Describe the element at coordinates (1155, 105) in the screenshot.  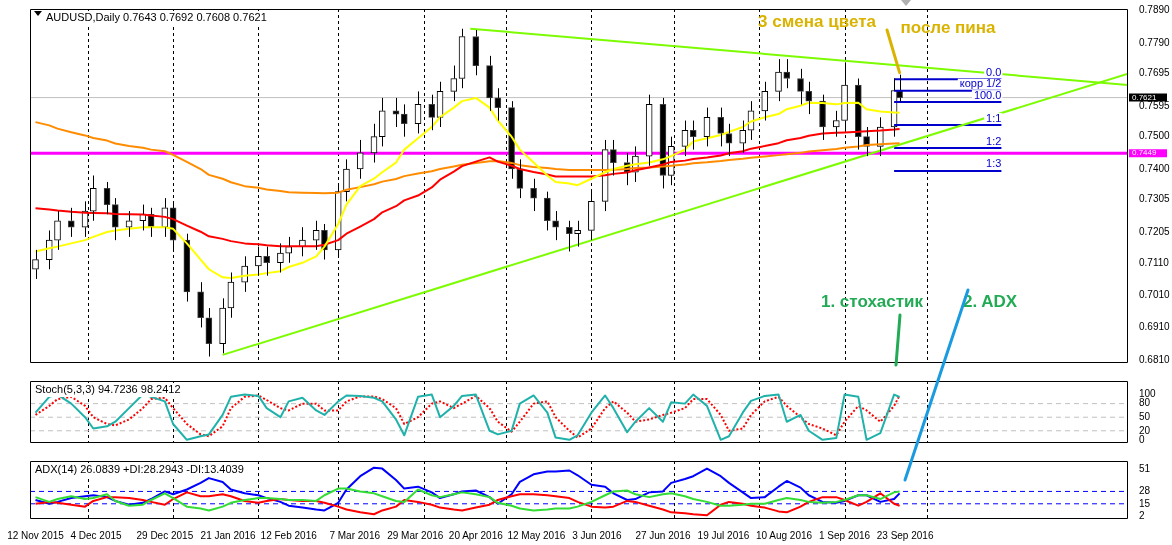
I see `y-tick-label: 0.7595` at that location.